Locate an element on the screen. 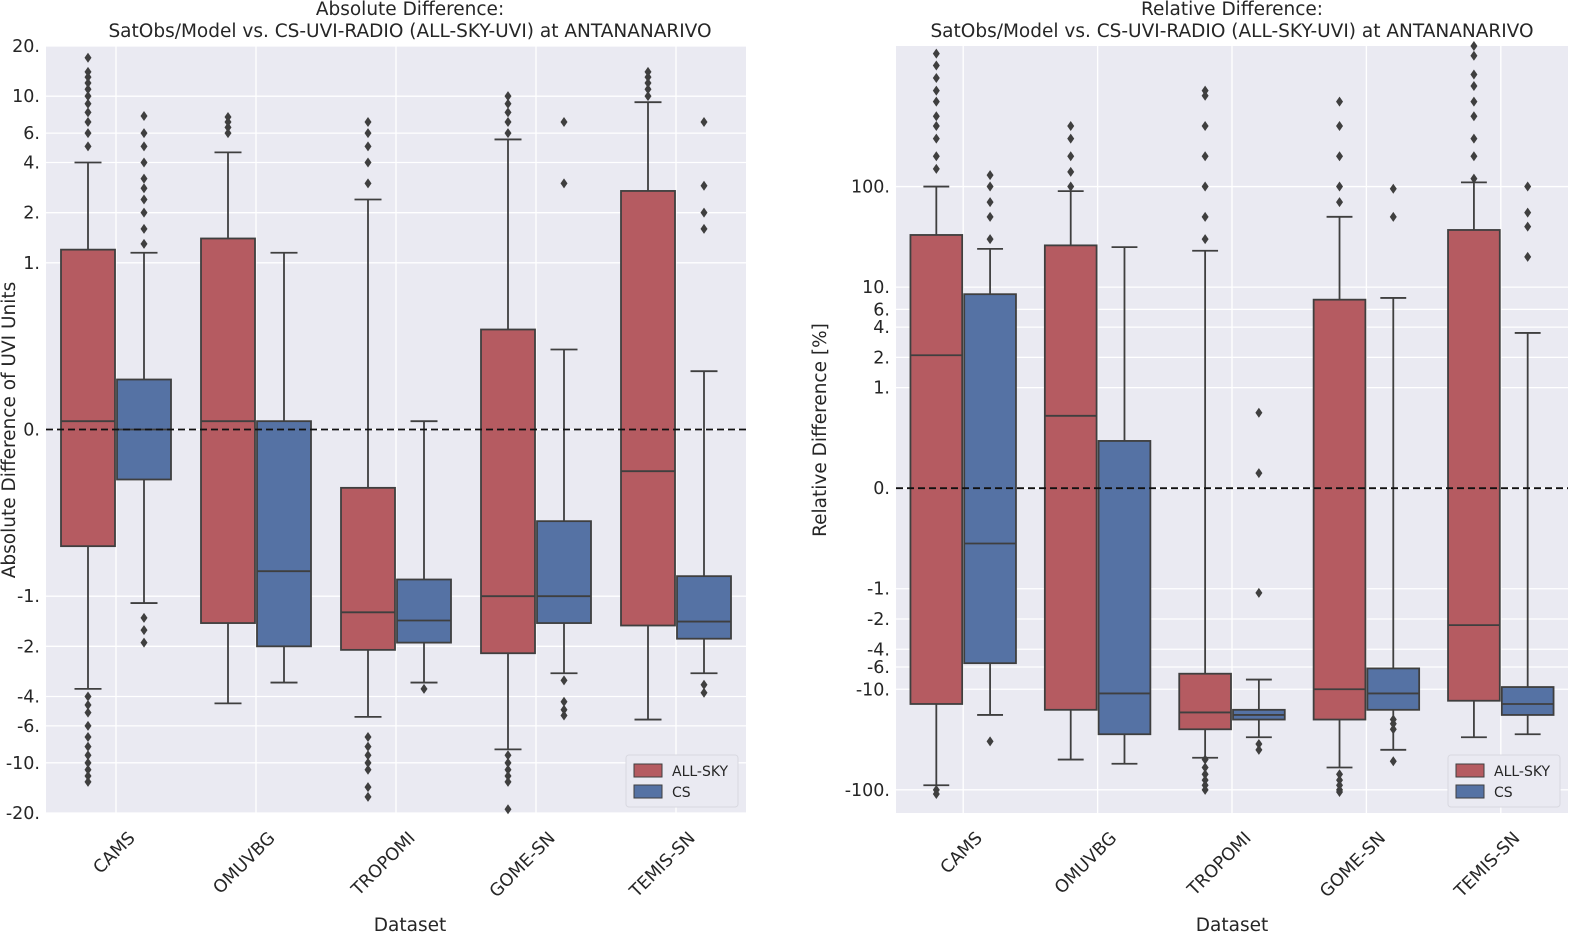 The width and height of the screenshot is (1588, 943). rel-y-tick-label: -6. is located at coordinates (878, 668).